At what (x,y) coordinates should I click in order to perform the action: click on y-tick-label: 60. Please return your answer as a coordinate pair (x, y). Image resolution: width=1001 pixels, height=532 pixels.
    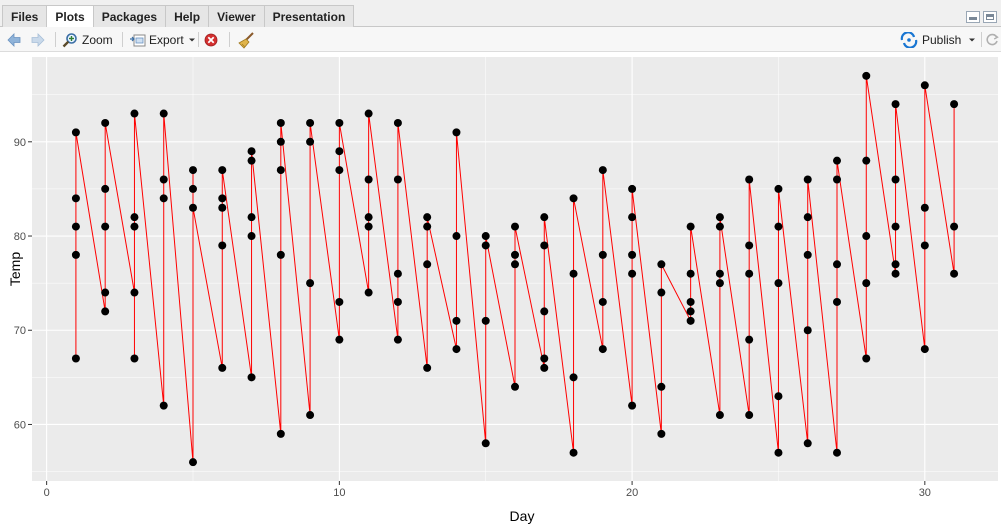
    Looking at the image, I should click on (20, 425).